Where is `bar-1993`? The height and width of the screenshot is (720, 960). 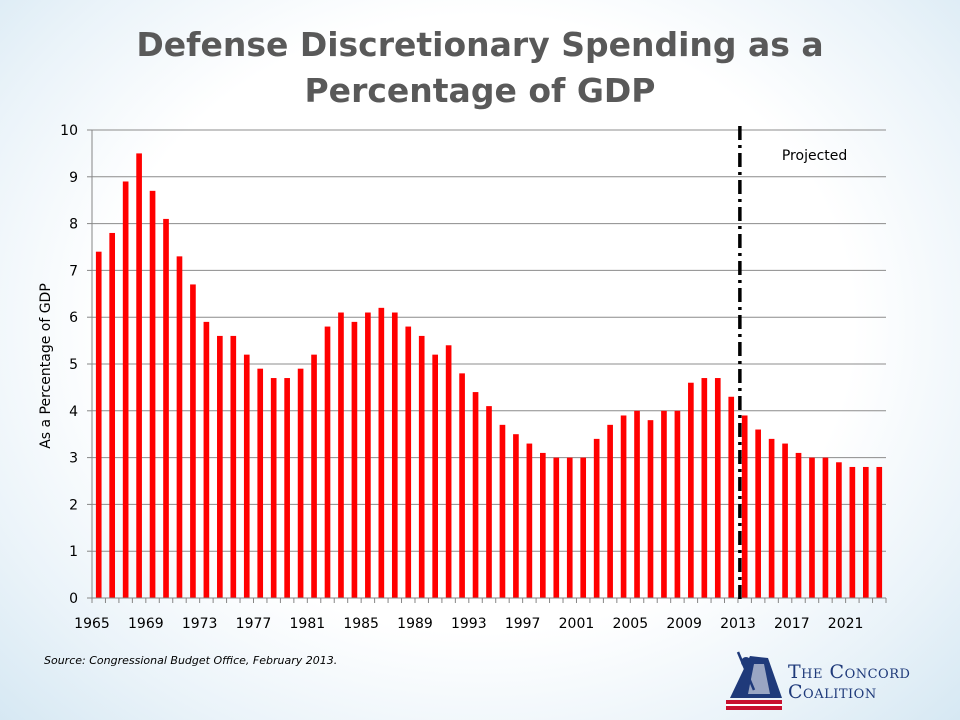
bar-1993 is located at coordinates (475, 495).